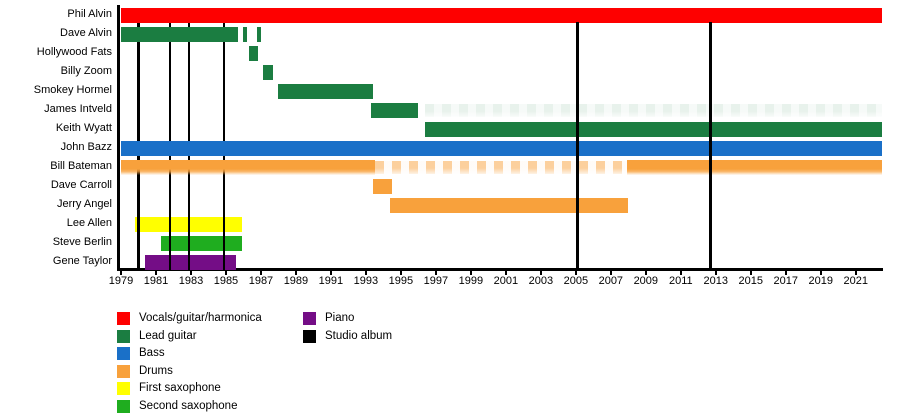 Image resolution: width=900 pixels, height=420 pixels. What do you see at coordinates (261, 281) in the screenshot?
I see `axis-tick-label: 1987` at bounding box center [261, 281].